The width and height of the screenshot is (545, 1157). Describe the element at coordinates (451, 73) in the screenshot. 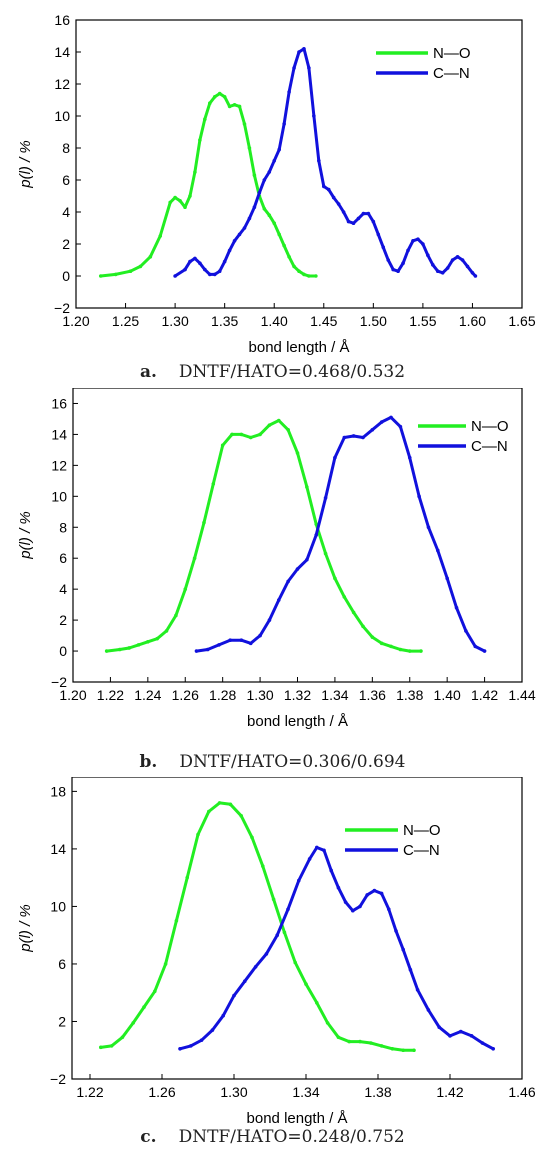

I see `legend-label-c-n-a: C—N` at that location.